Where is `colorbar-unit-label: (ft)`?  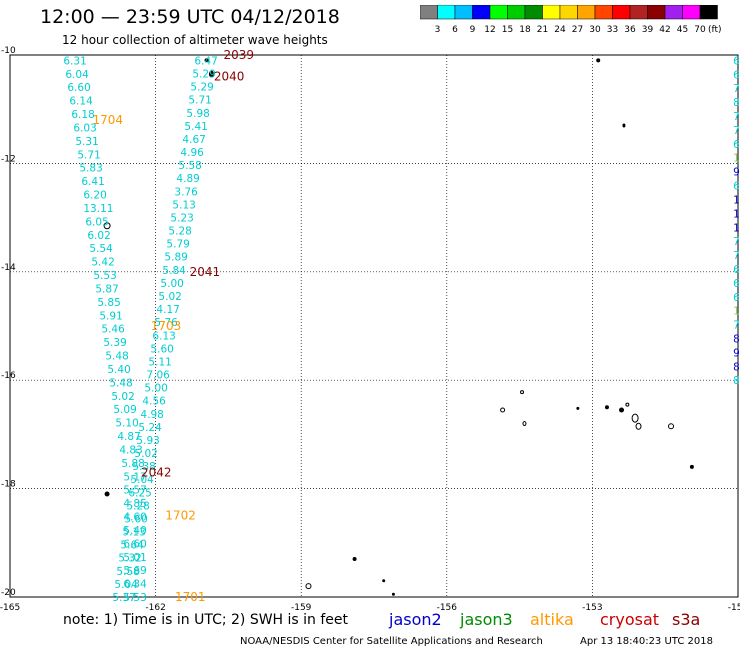
colorbar-unit-label: (ft) is located at coordinates (715, 30).